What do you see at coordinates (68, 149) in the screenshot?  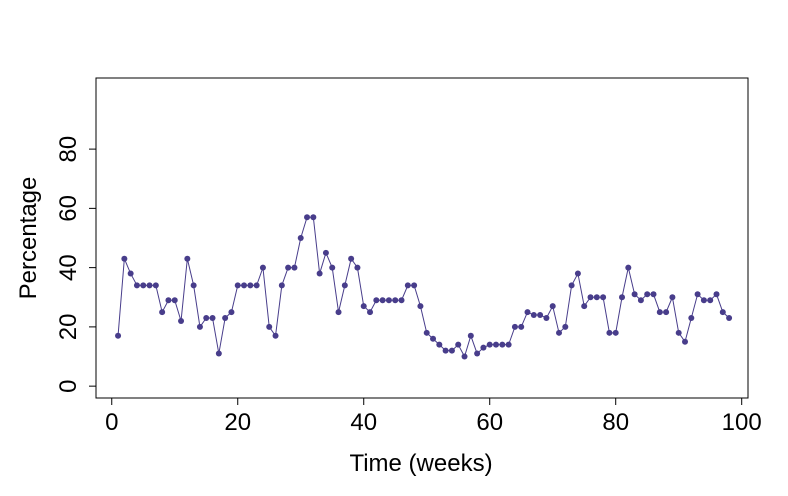 I see `y-tick-label: 80` at bounding box center [68, 149].